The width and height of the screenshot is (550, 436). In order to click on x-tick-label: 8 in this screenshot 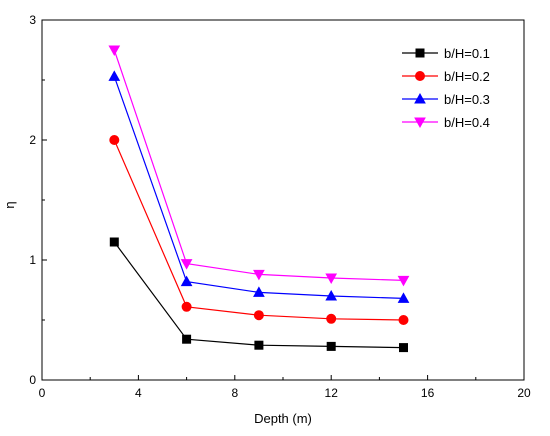, I will do `click(234, 393)`.